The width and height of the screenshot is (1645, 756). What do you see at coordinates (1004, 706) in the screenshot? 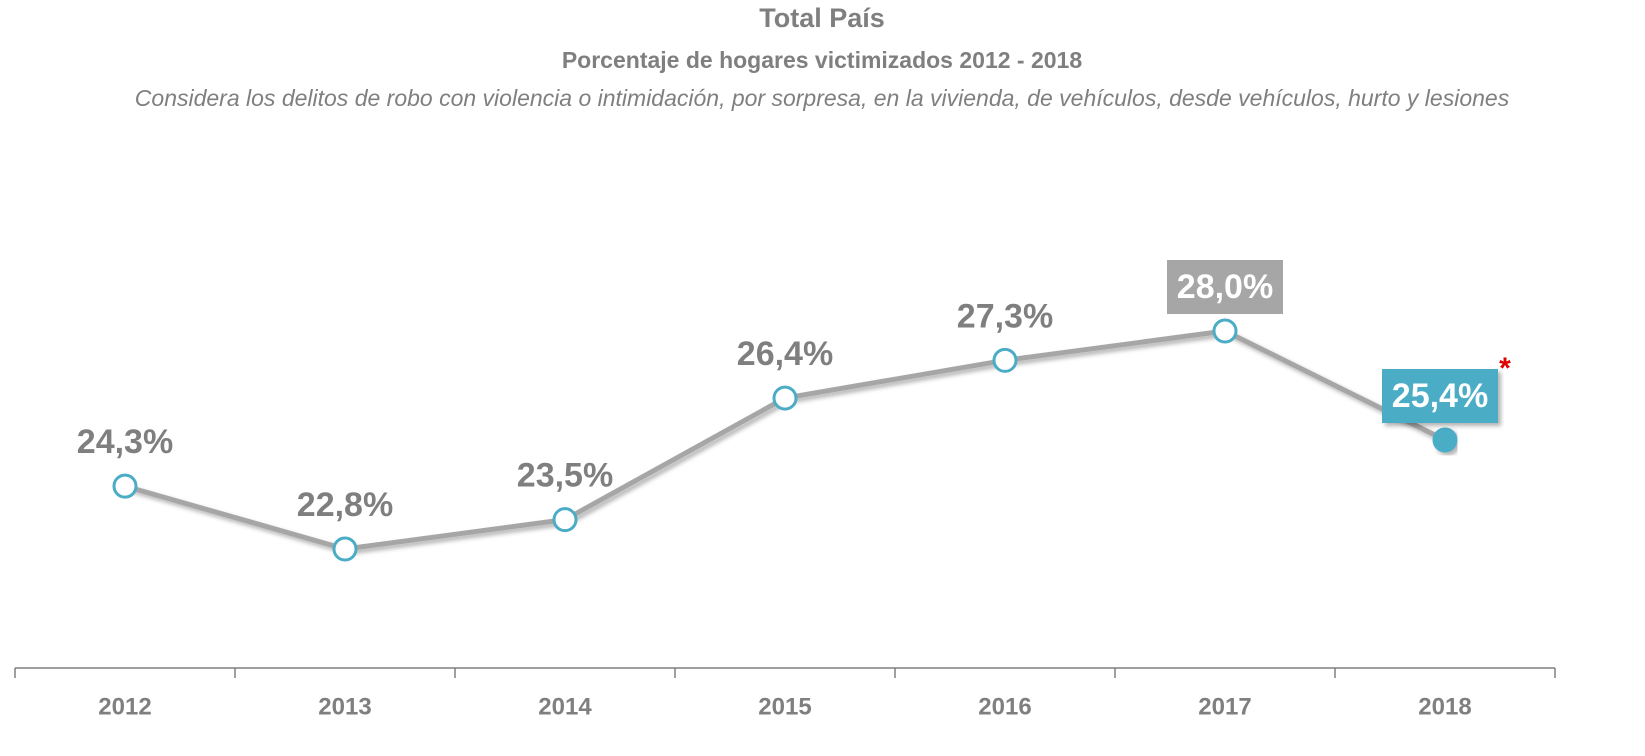
I see `x-tick-label: 2016` at bounding box center [1004, 706].